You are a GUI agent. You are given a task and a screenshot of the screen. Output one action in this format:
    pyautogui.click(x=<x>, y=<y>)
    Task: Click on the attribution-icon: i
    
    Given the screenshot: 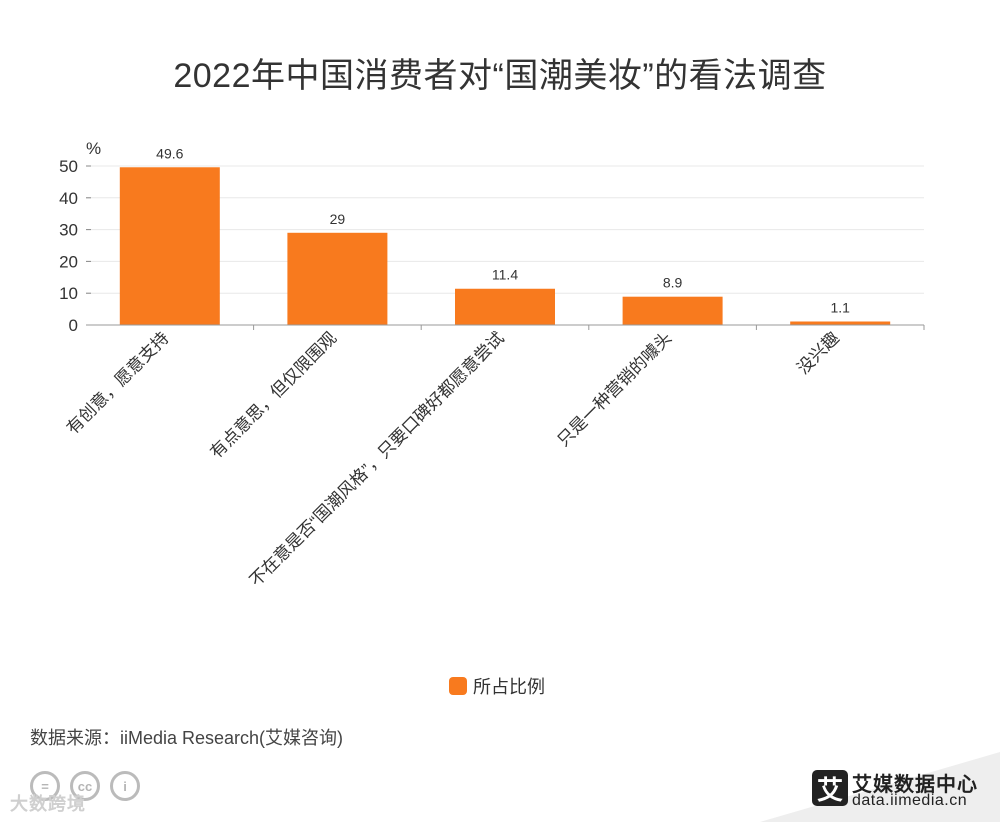 What is the action you would take?
    pyautogui.click(x=125, y=786)
    